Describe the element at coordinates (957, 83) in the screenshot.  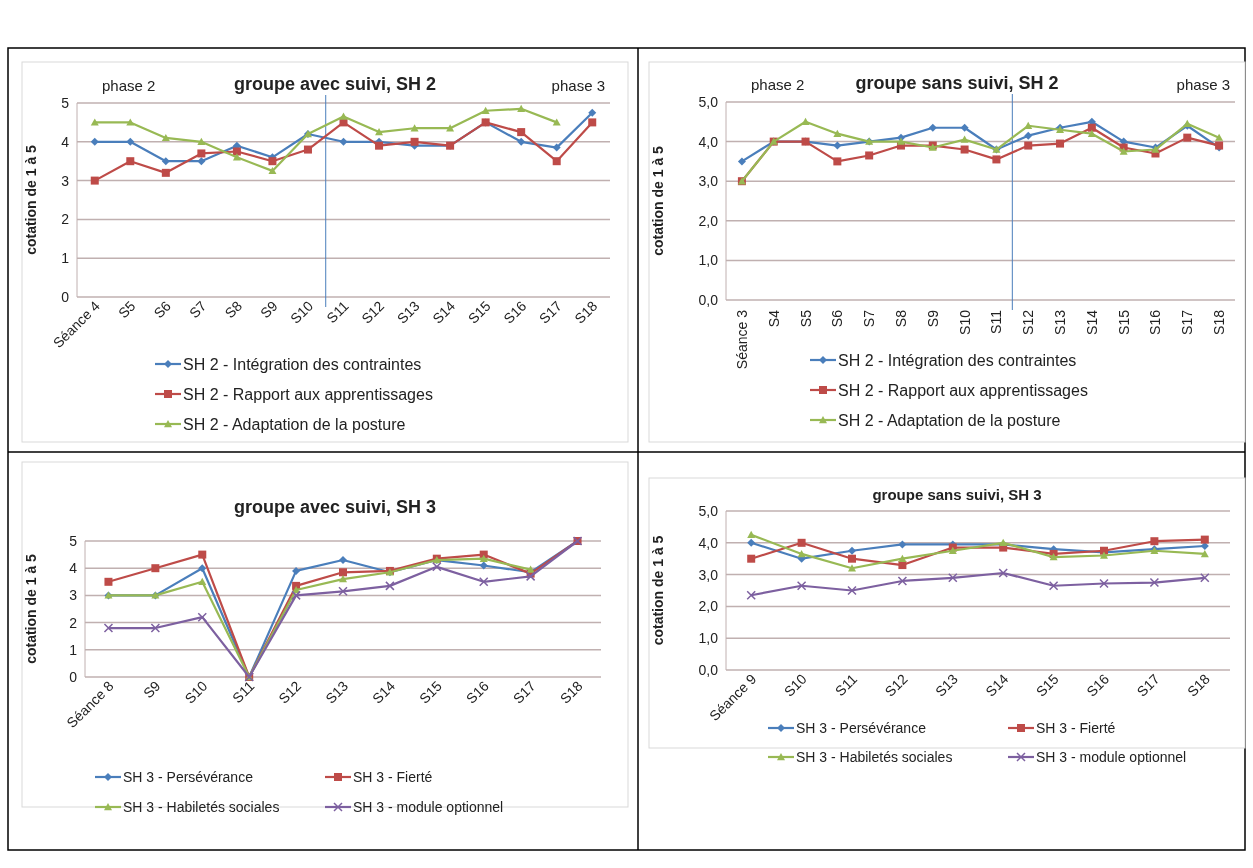
I see `chart-title: groupe sans suivi, SH 2` at that location.